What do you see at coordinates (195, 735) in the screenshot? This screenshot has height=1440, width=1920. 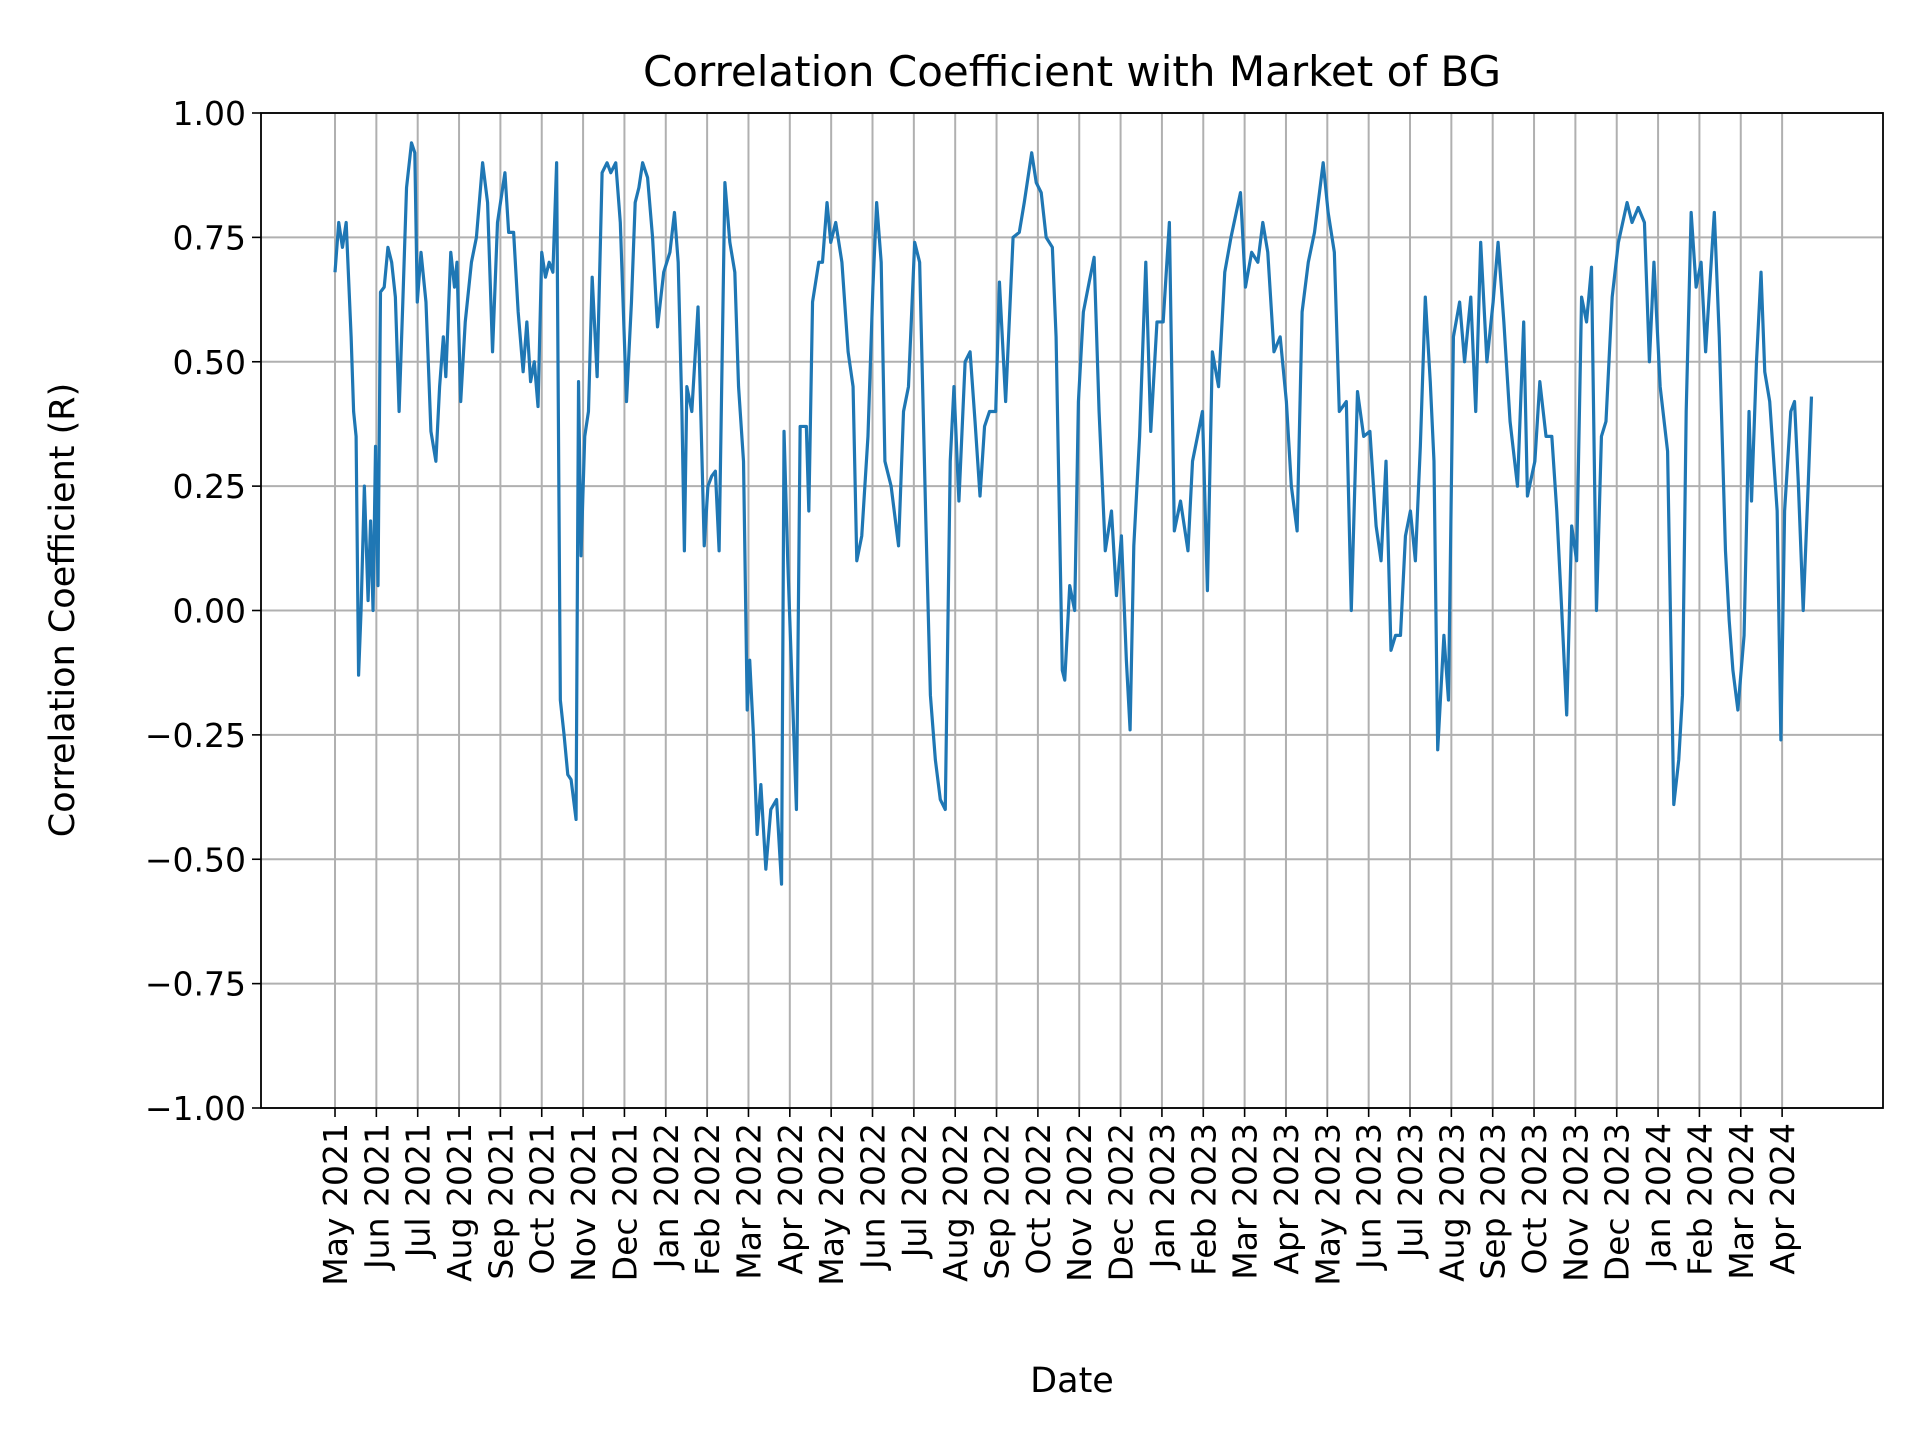 I see `y-tick-label: −0.25` at bounding box center [195, 735].